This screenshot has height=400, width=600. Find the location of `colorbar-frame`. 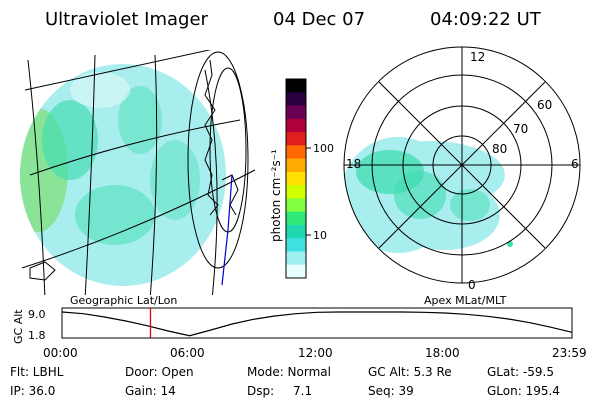

colorbar-frame is located at coordinates (296, 178).